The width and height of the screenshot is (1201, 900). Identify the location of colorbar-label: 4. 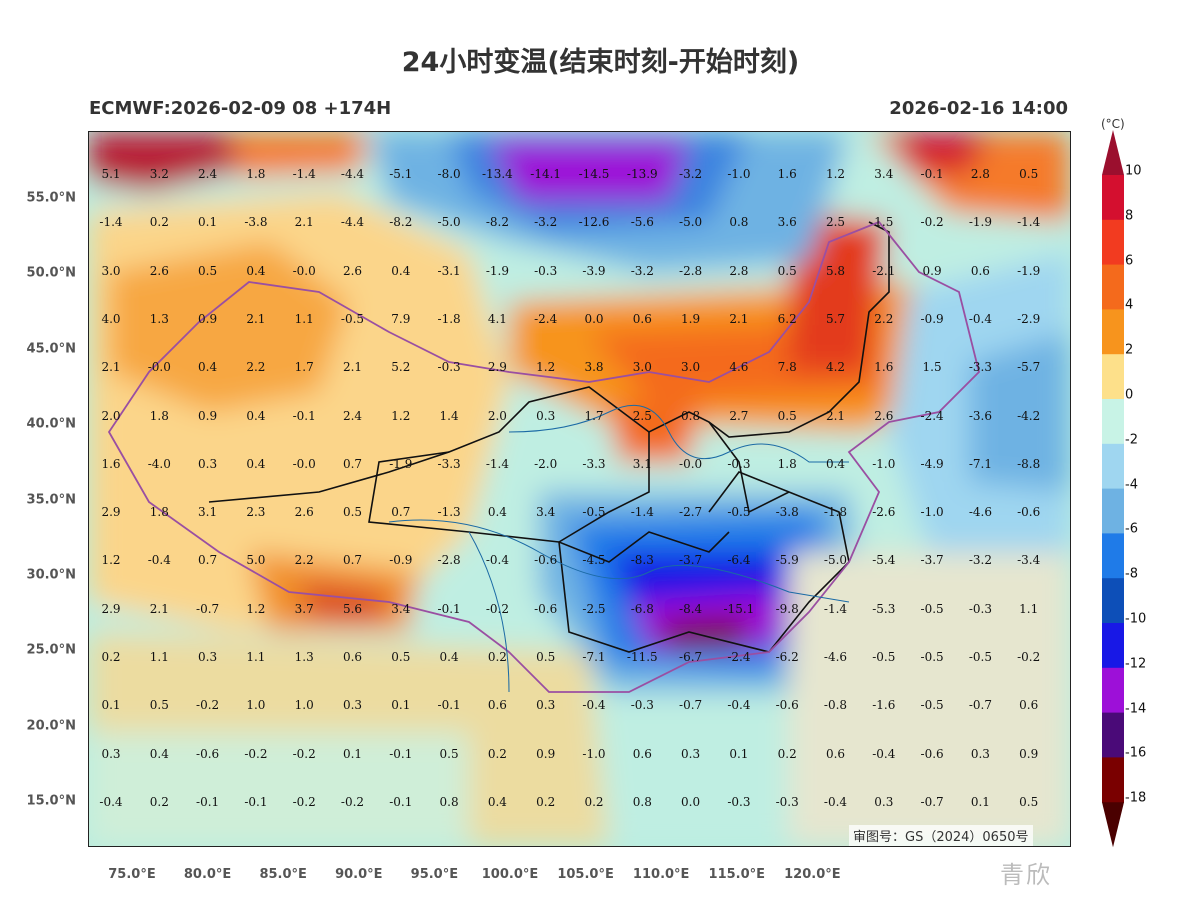
(1129, 305).